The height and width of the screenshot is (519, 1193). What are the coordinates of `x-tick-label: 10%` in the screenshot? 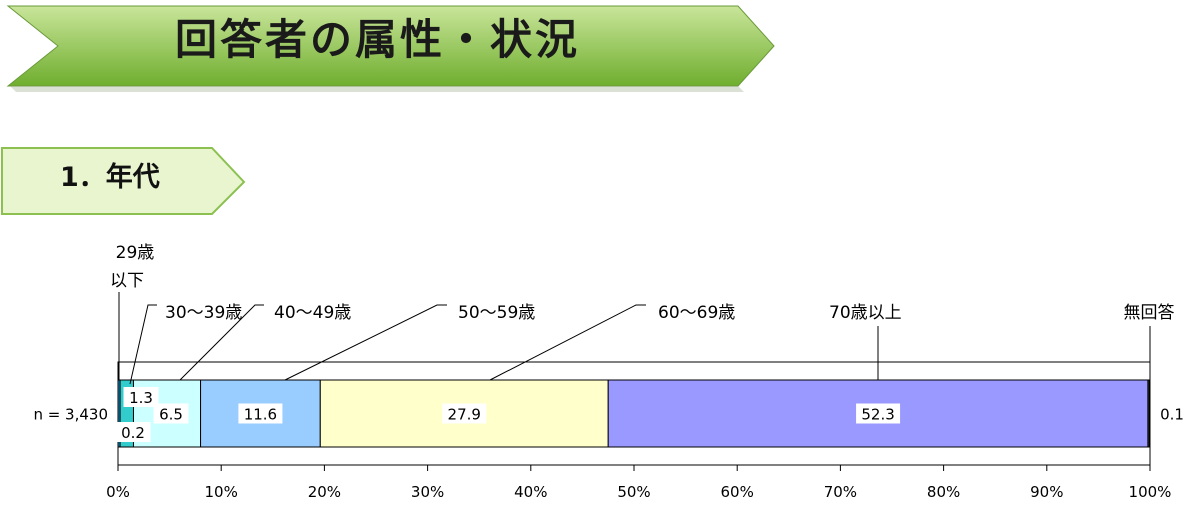 It's located at (221, 492).